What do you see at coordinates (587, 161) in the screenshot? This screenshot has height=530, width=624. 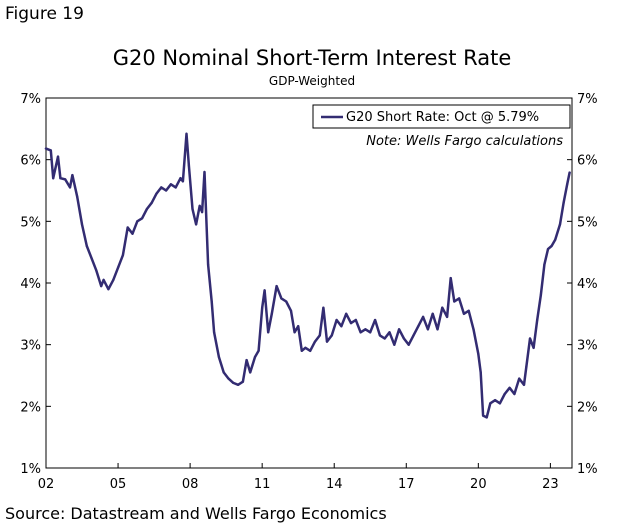 I see `y-tick-right-label: 6%` at bounding box center [587, 161].